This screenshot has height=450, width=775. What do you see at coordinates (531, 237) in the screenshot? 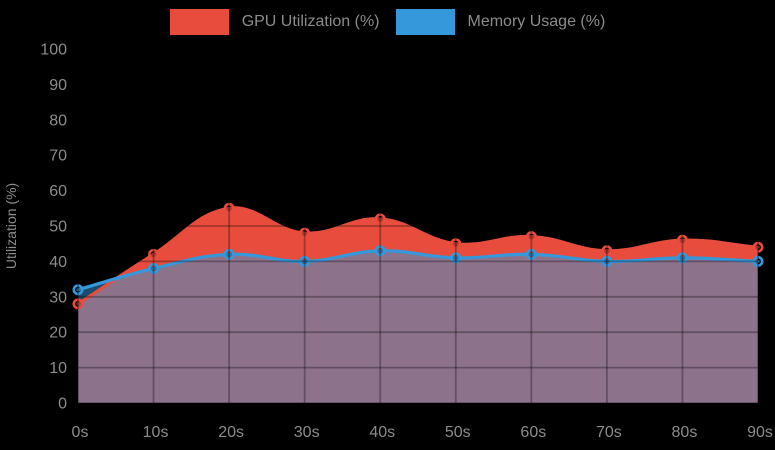
I see `gpu-point-60s` at bounding box center [531, 237].